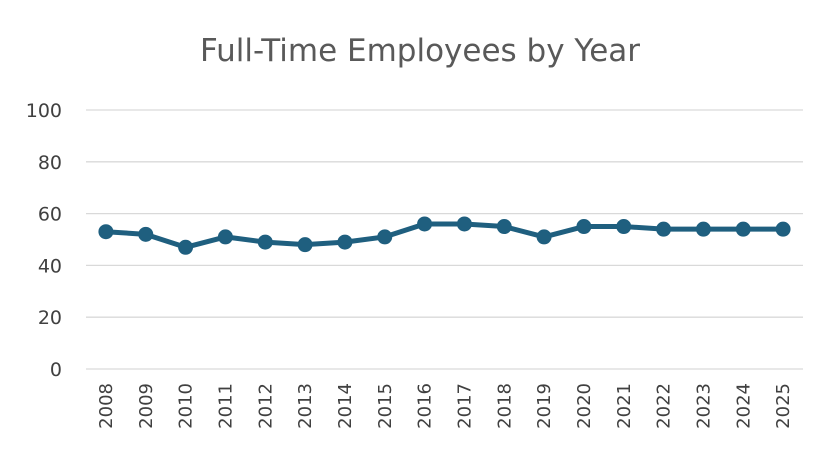 The image size is (840, 463). Describe the element at coordinates (56, 370) in the screenshot. I see `y-tick-label: 0` at that location.